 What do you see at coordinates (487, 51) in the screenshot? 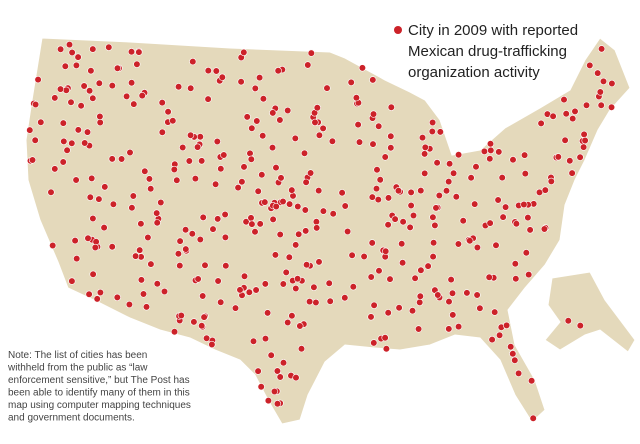
I see `legend-text: Mexican drug-trafficking` at bounding box center [487, 51].